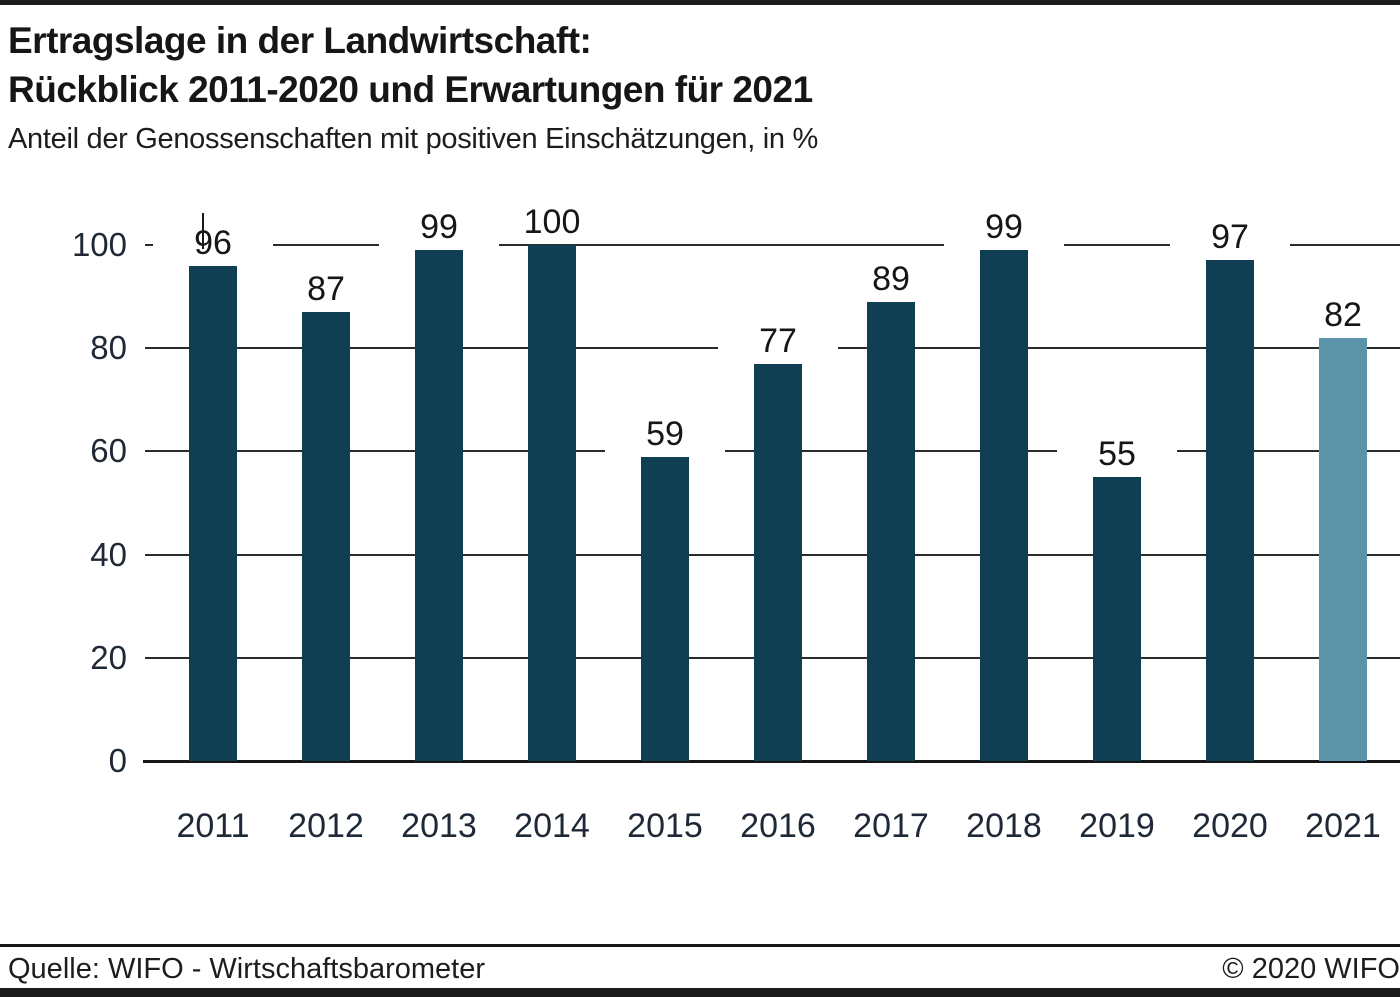  I want to click on y-tick-label-40: 40, so click(108, 554).